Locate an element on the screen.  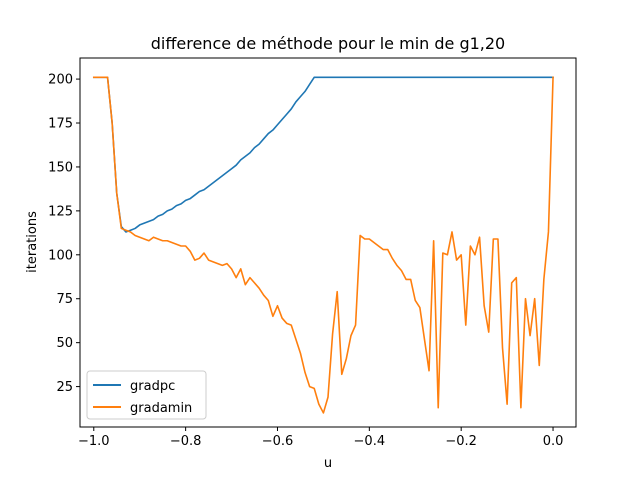
legend: gradpc gradamin is located at coordinates (146, 395).